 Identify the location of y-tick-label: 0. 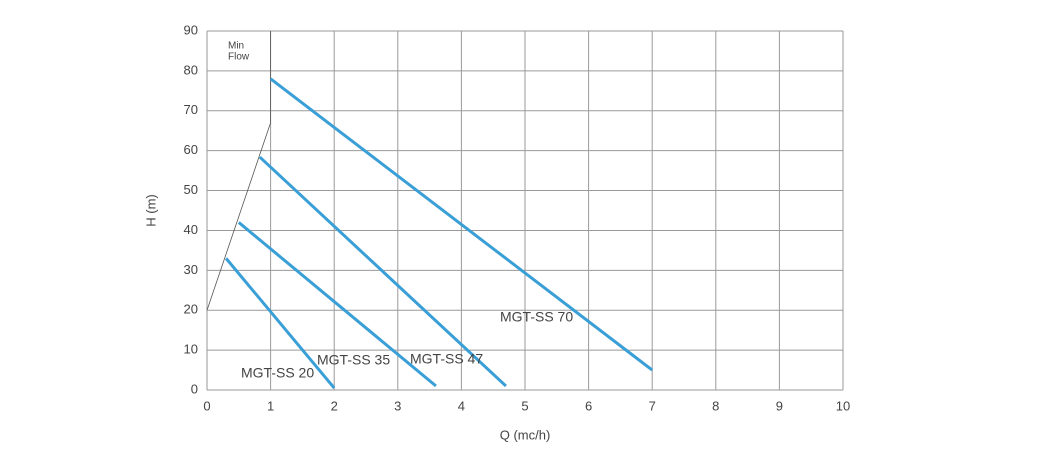
(194, 388).